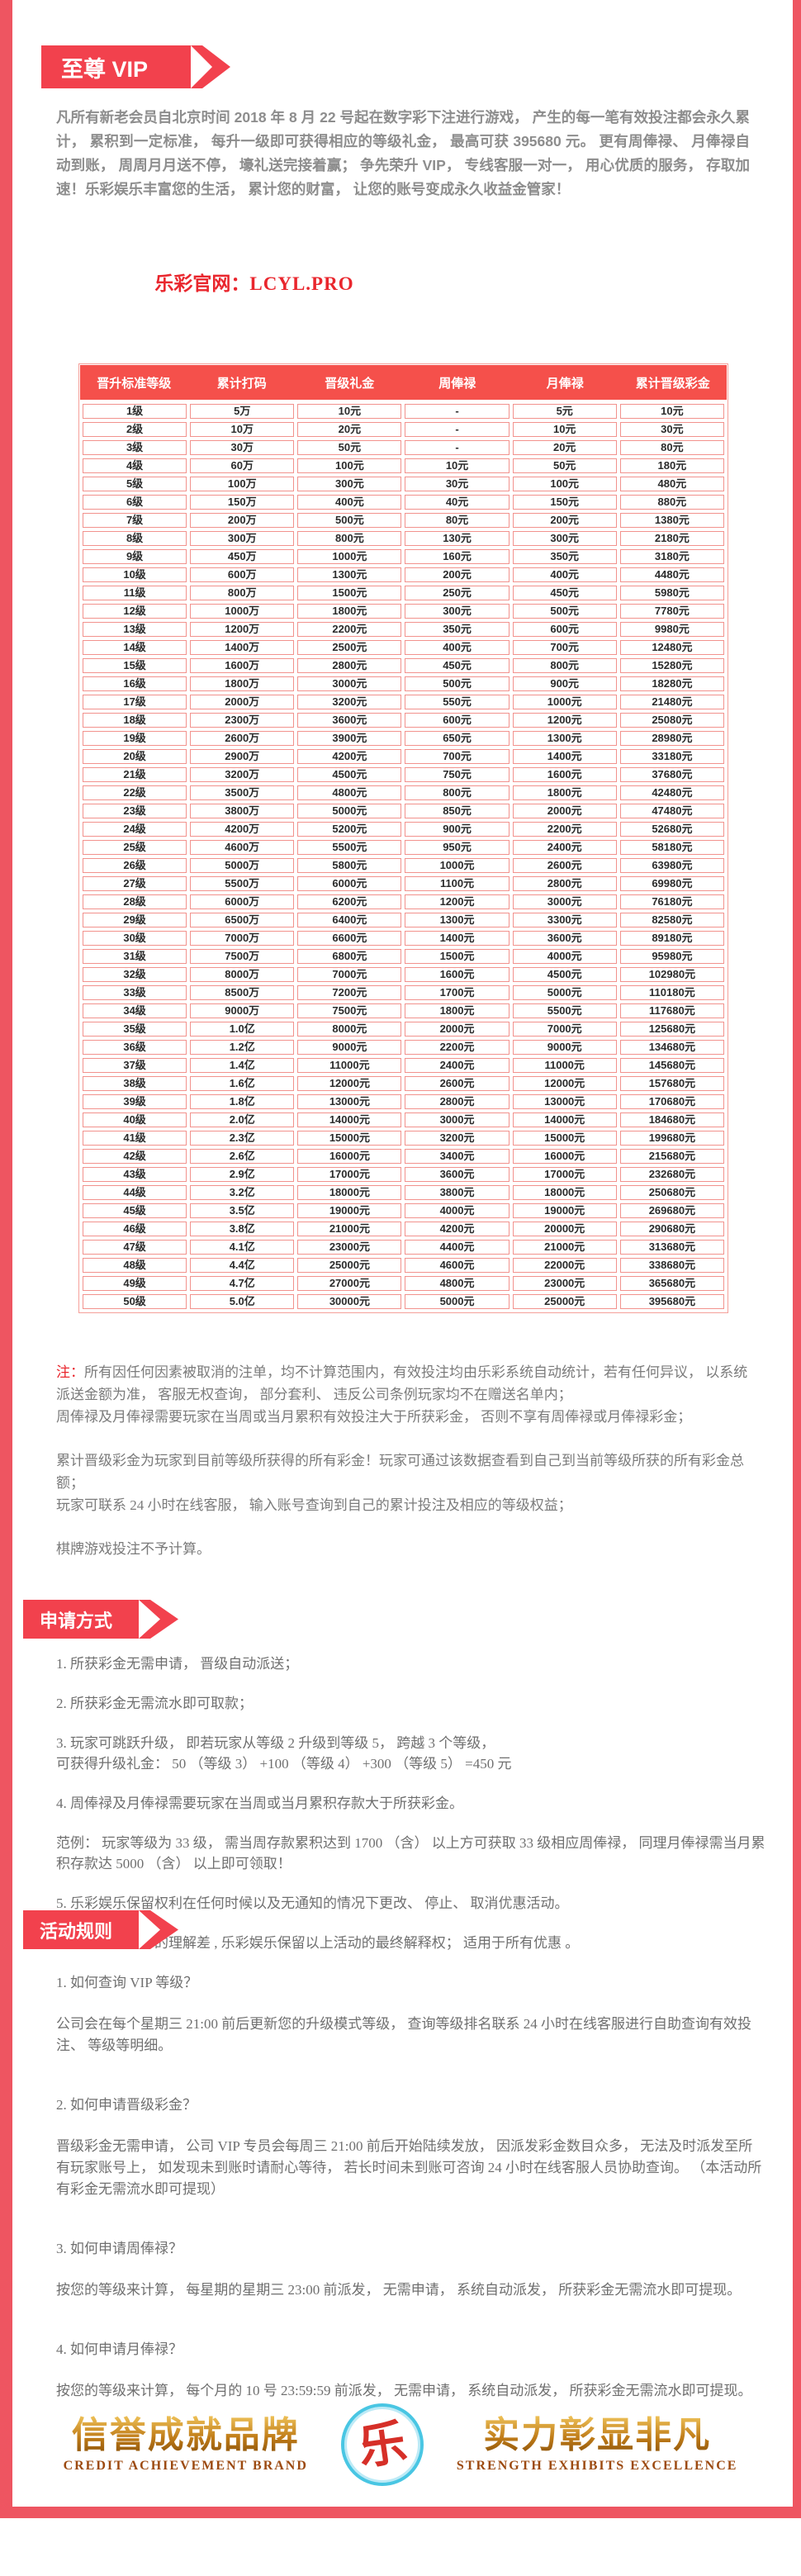 This screenshot has height=2576, width=801. I want to click on table-cell: 10元, so click(457, 465).